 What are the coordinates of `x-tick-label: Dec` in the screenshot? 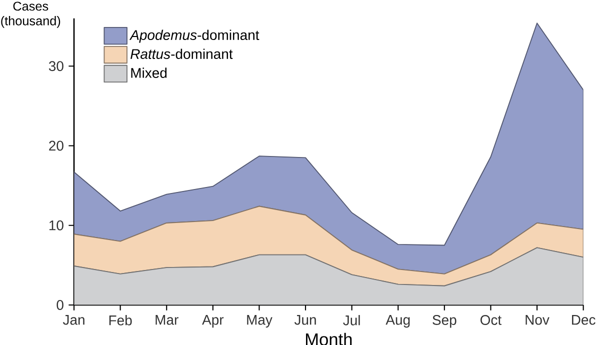 It's located at (584, 320).